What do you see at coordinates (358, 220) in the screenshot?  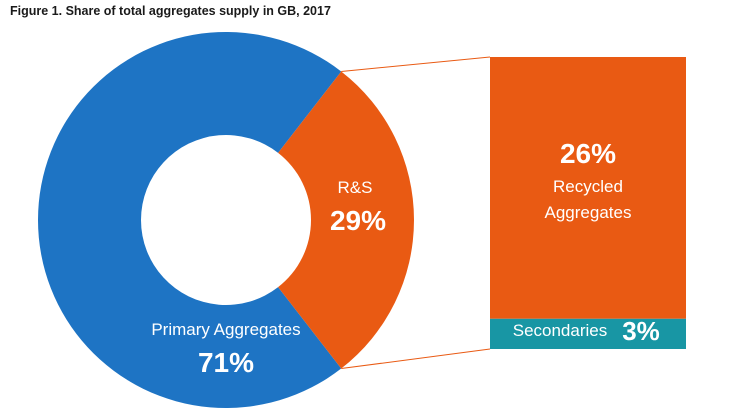 I see `rs-percent-label: 29%` at bounding box center [358, 220].